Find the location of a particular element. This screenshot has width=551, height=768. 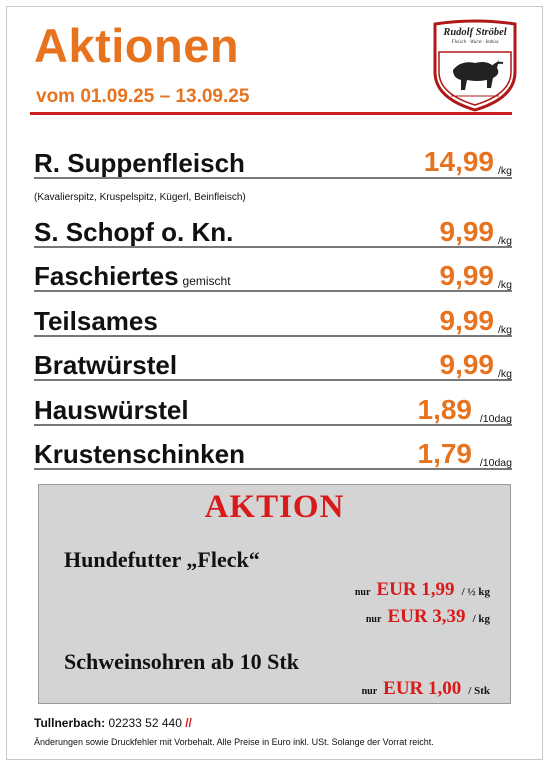

item-name: Bratwürstel is located at coordinates (106, 365).